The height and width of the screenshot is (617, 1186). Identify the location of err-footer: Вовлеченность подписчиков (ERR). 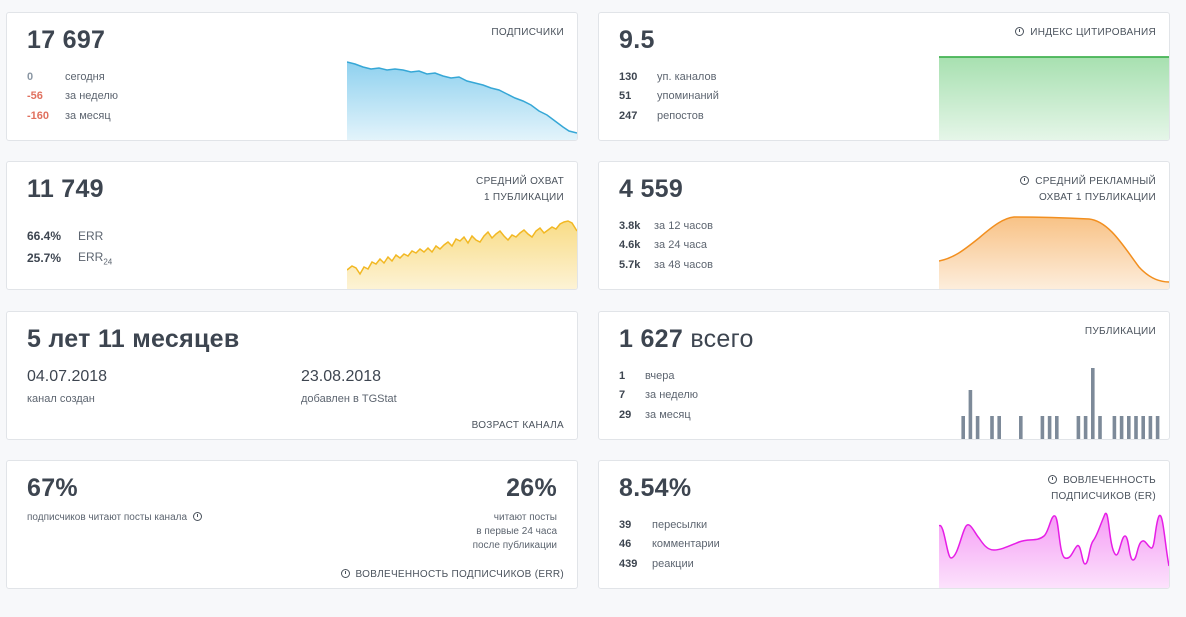
(452, 574).